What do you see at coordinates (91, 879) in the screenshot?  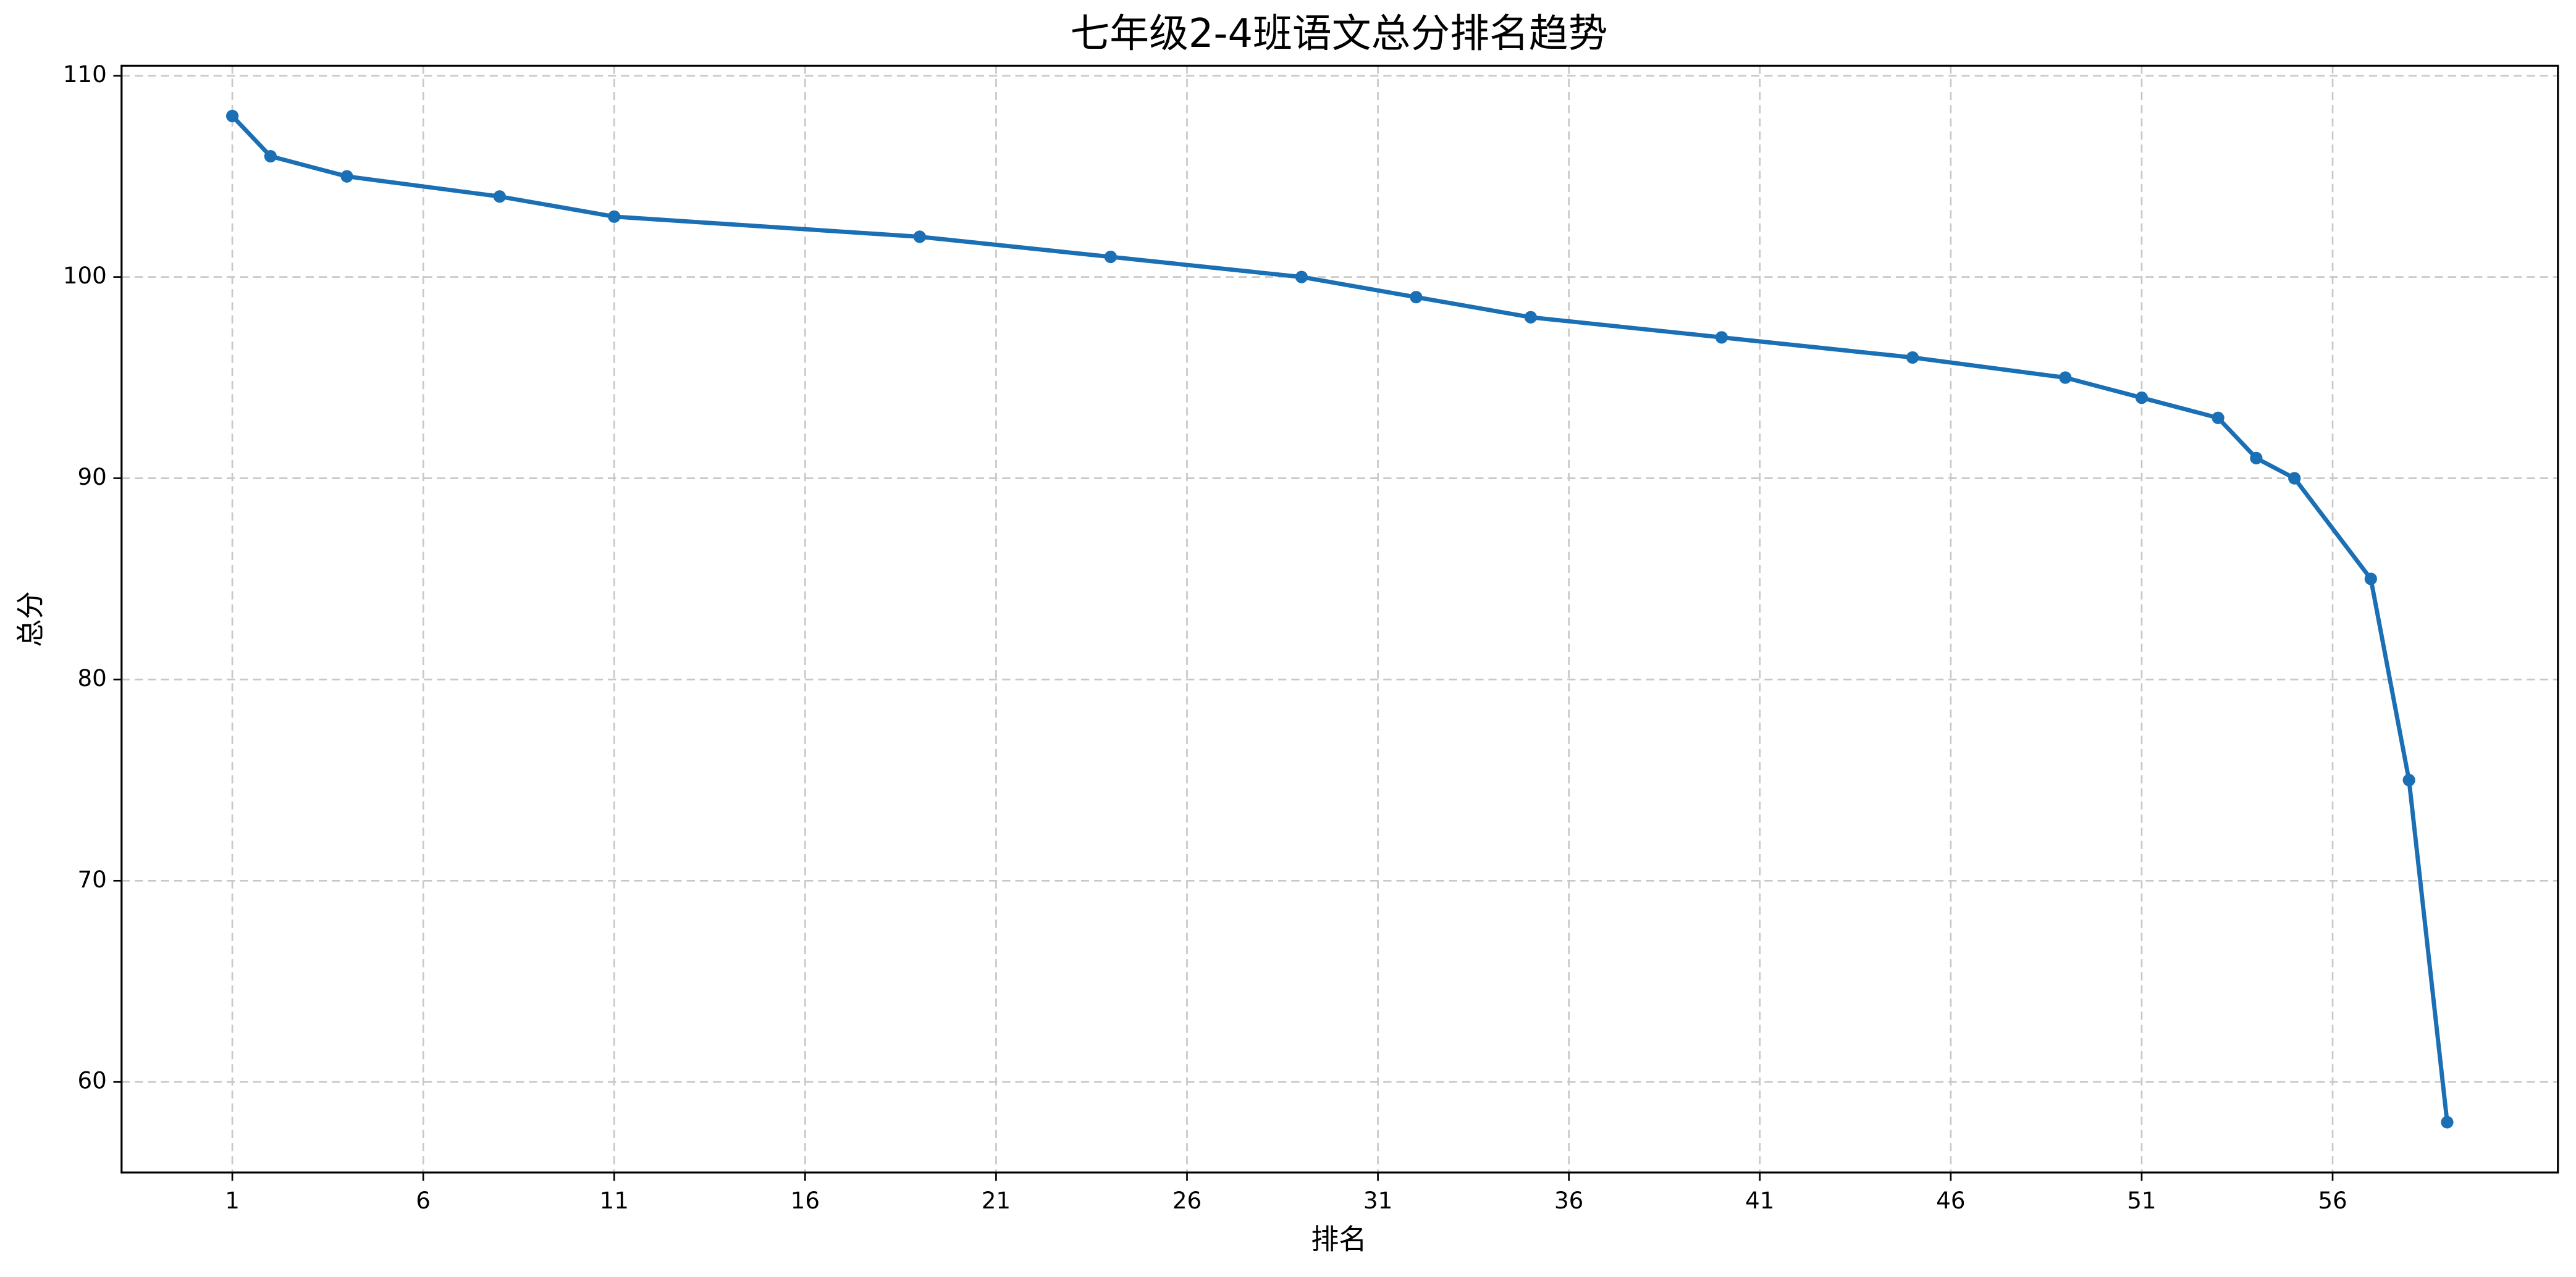 I see `y-tick-label: 70` at bounding box center [91, 879].